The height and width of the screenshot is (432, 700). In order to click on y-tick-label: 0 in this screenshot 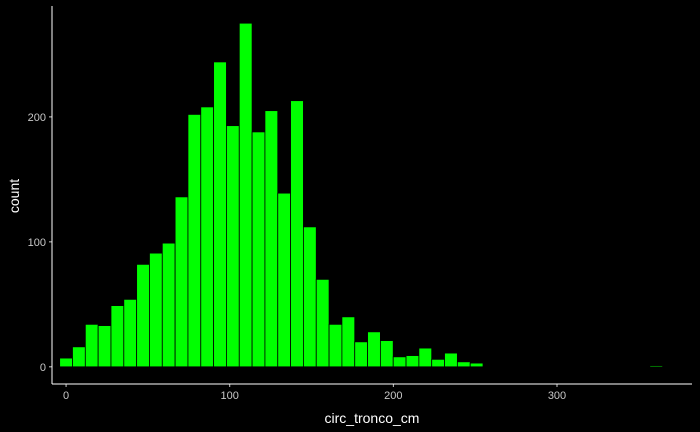, I will do `click(43, 368)`.